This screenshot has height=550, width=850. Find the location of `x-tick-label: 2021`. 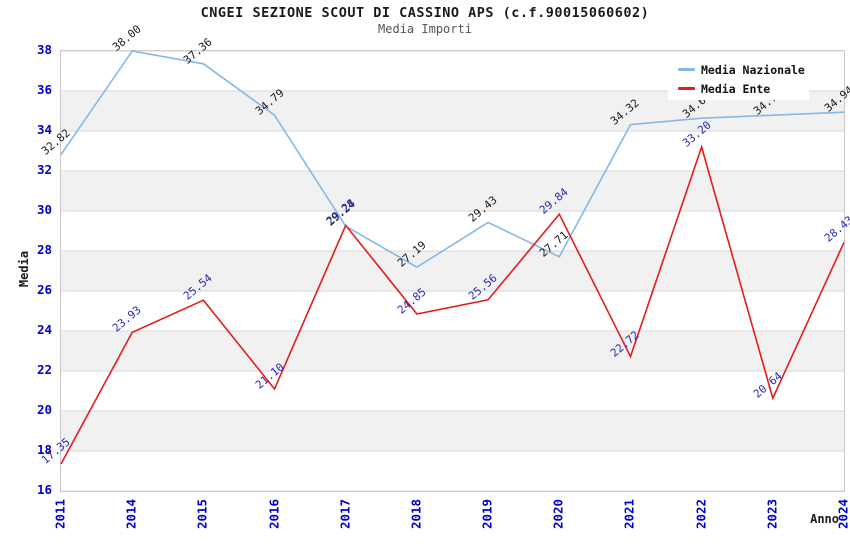

x-tick-label: 2021 is located at coordinates (629, 514).